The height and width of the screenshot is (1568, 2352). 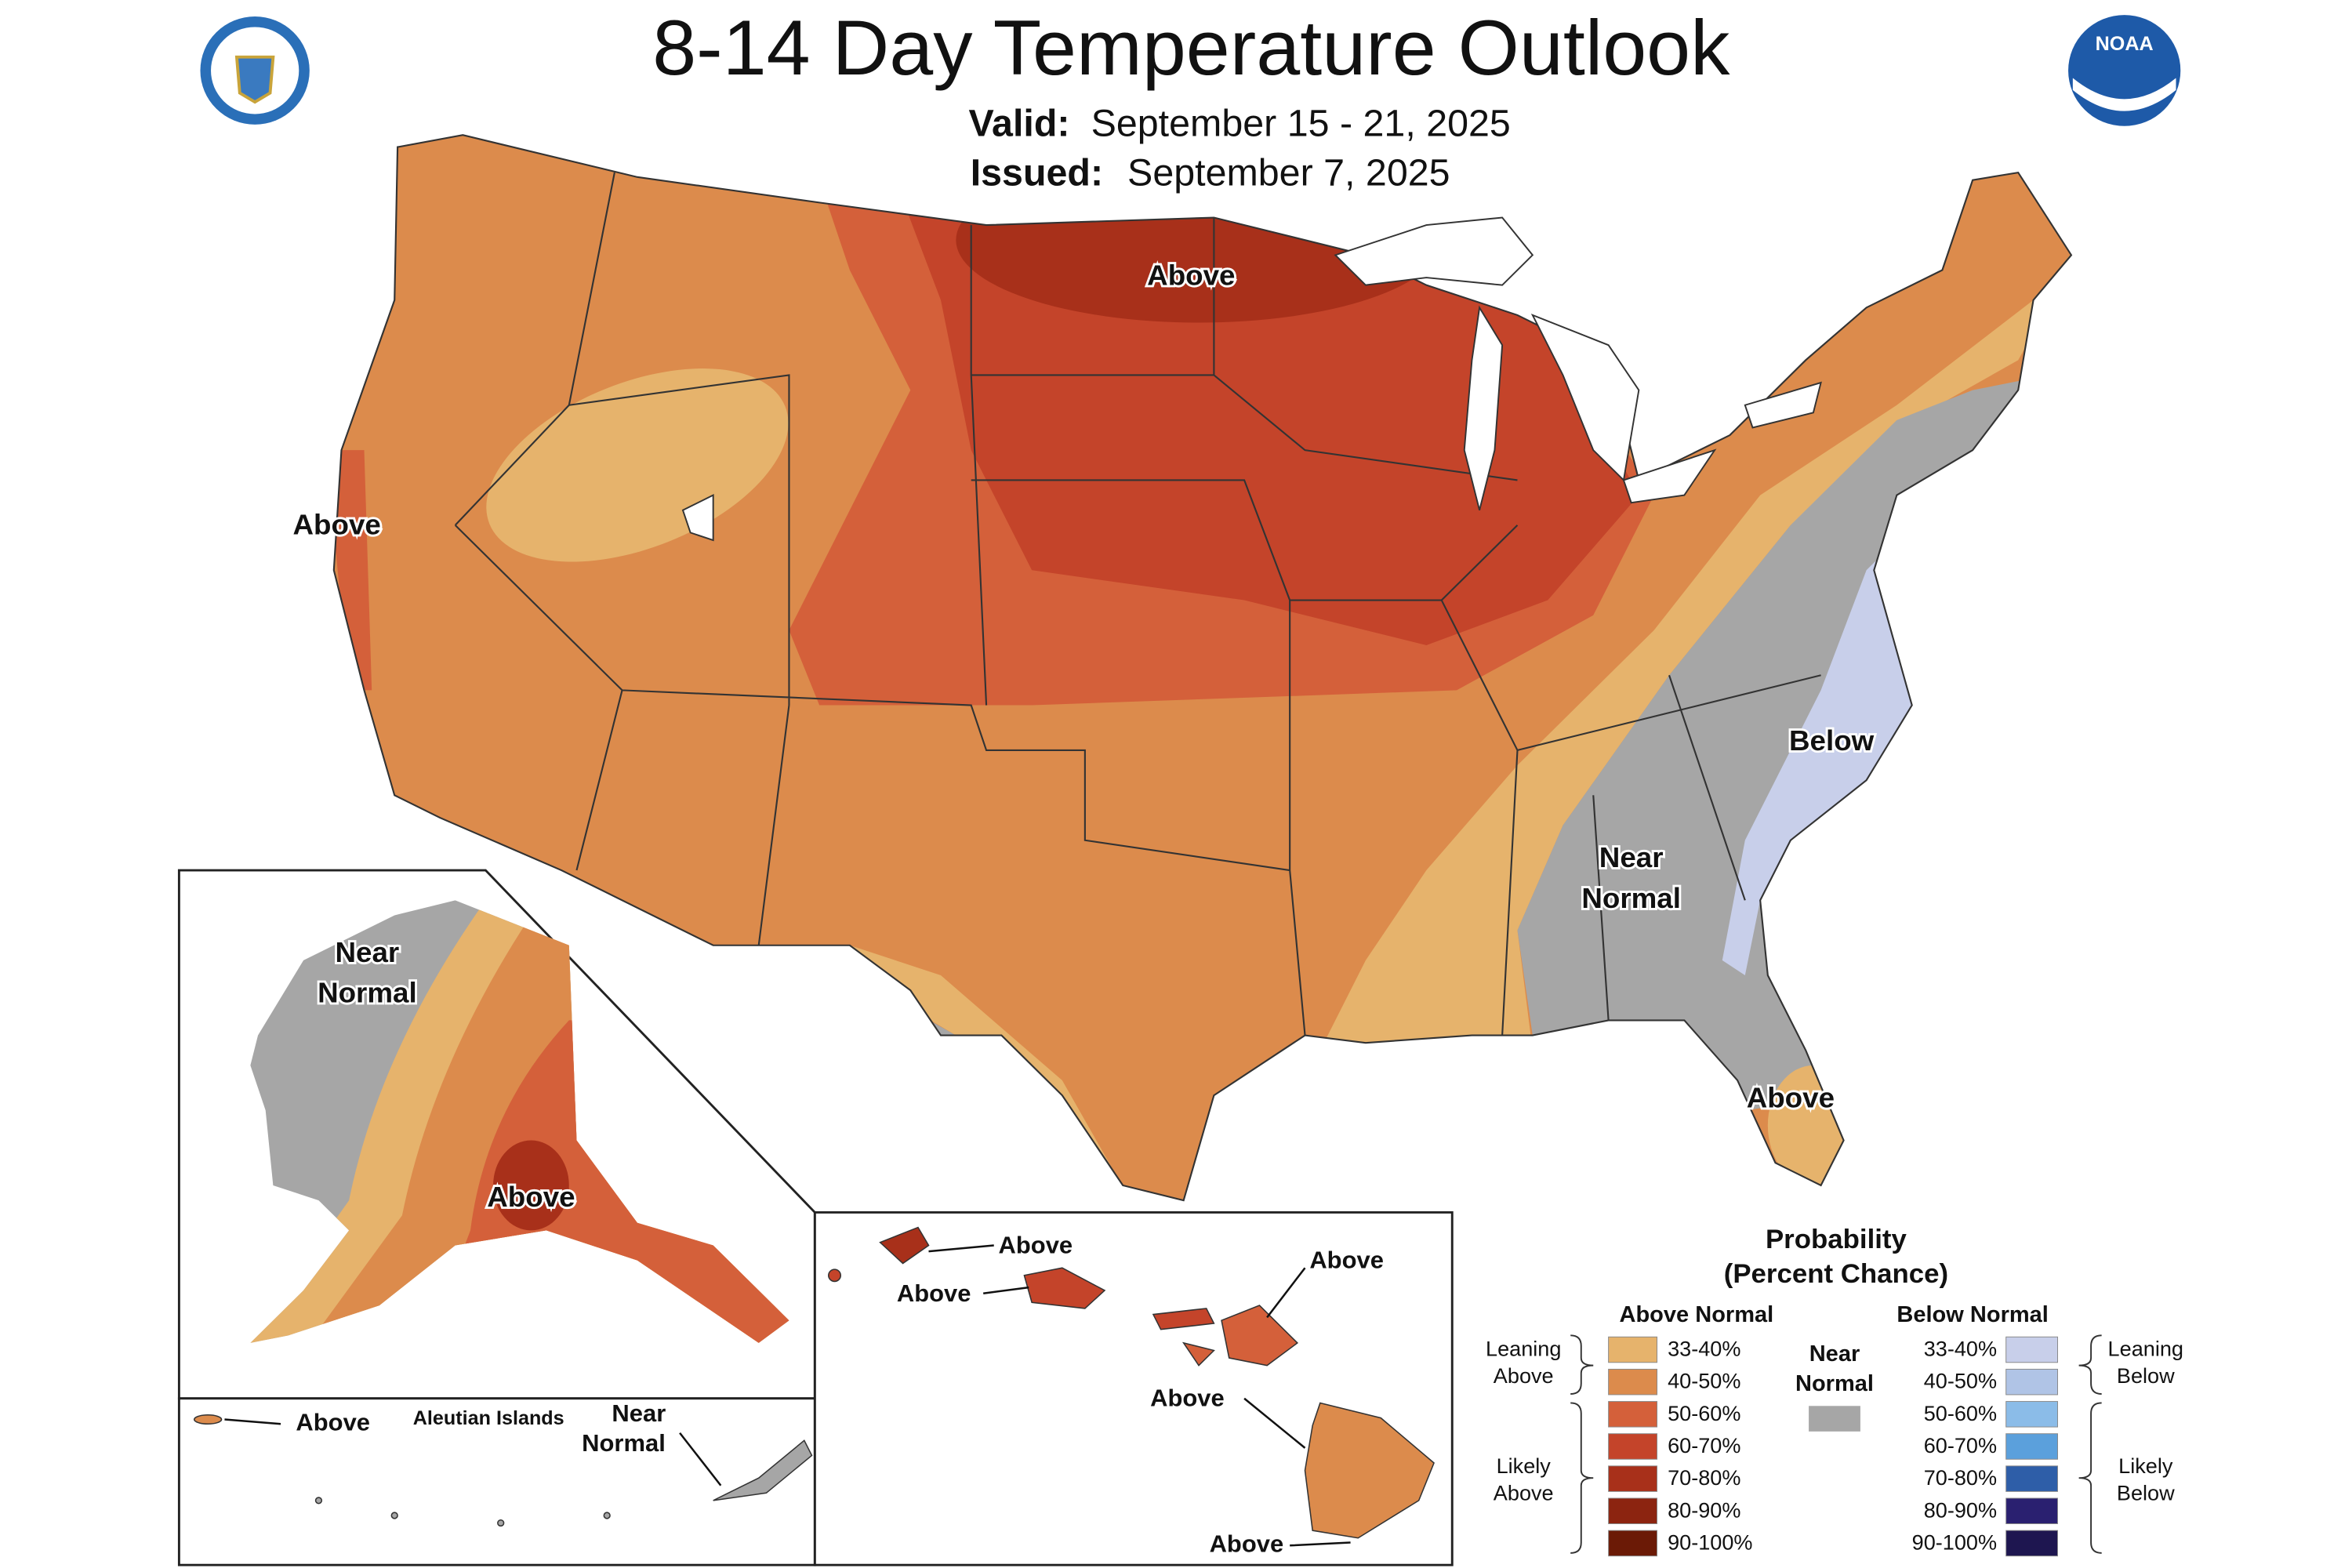 I want to click on legend-near: Normal, so click(x=1835, y=1383).